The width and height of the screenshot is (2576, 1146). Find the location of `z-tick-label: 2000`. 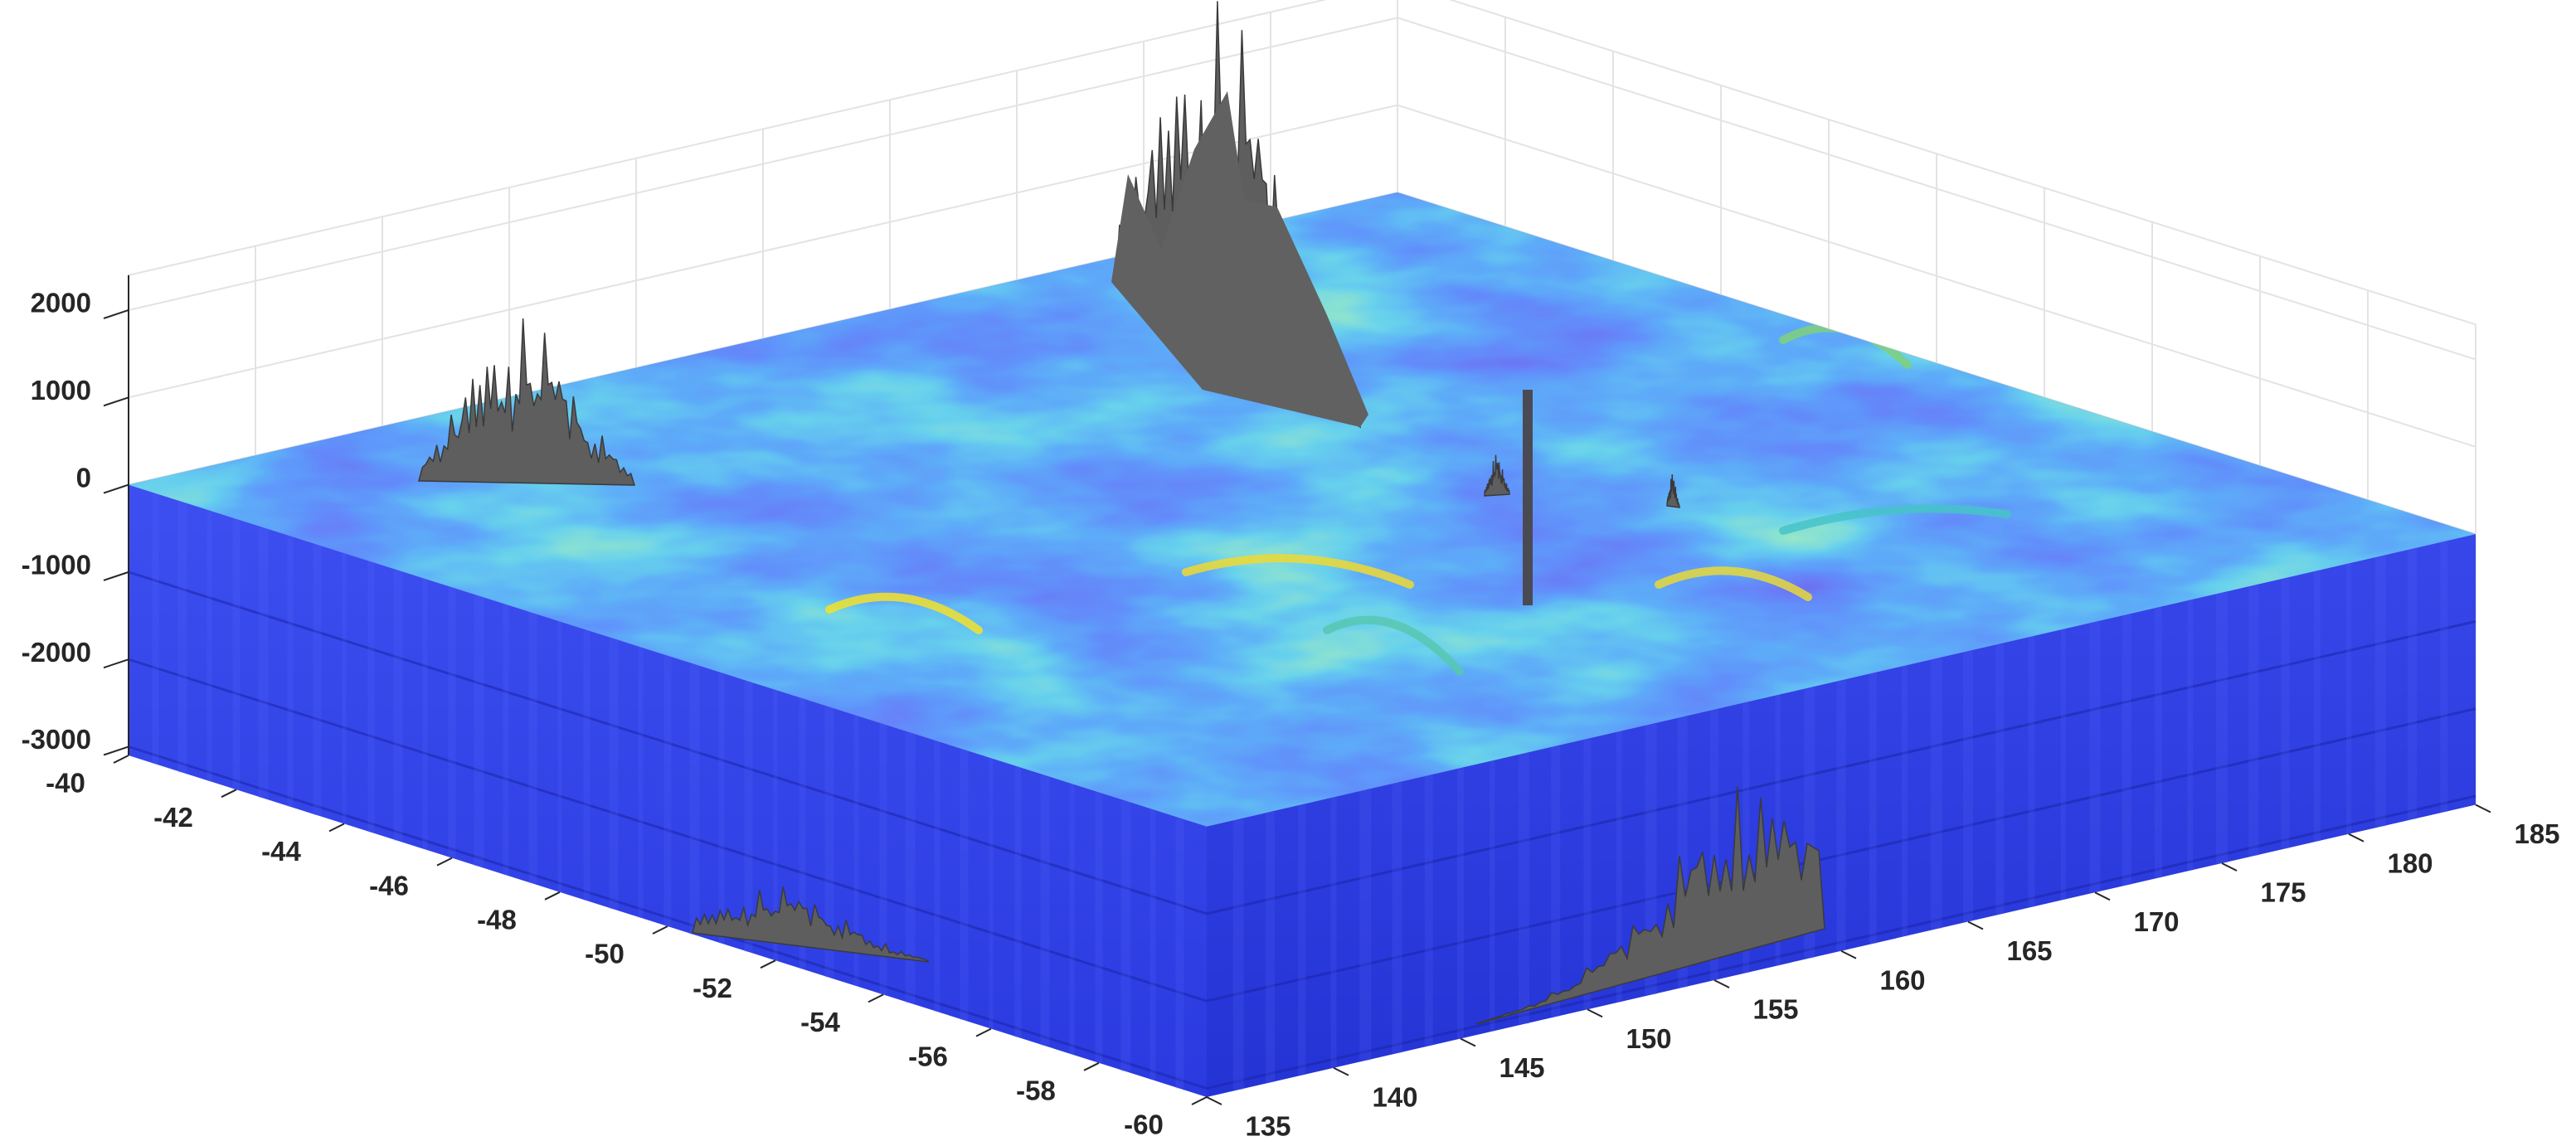

z-tick-label: 2000 is located at coordinates (61, 303).